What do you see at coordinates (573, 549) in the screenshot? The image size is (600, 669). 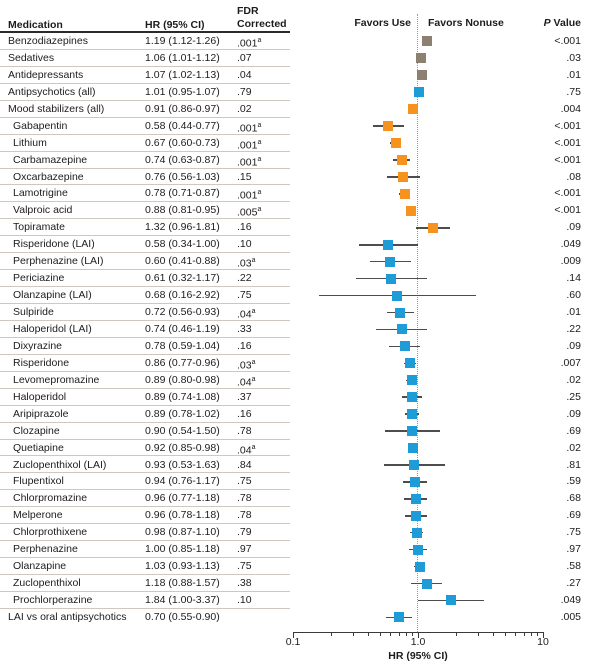 I see `p-value: .97` at bounding box center [573, 549].